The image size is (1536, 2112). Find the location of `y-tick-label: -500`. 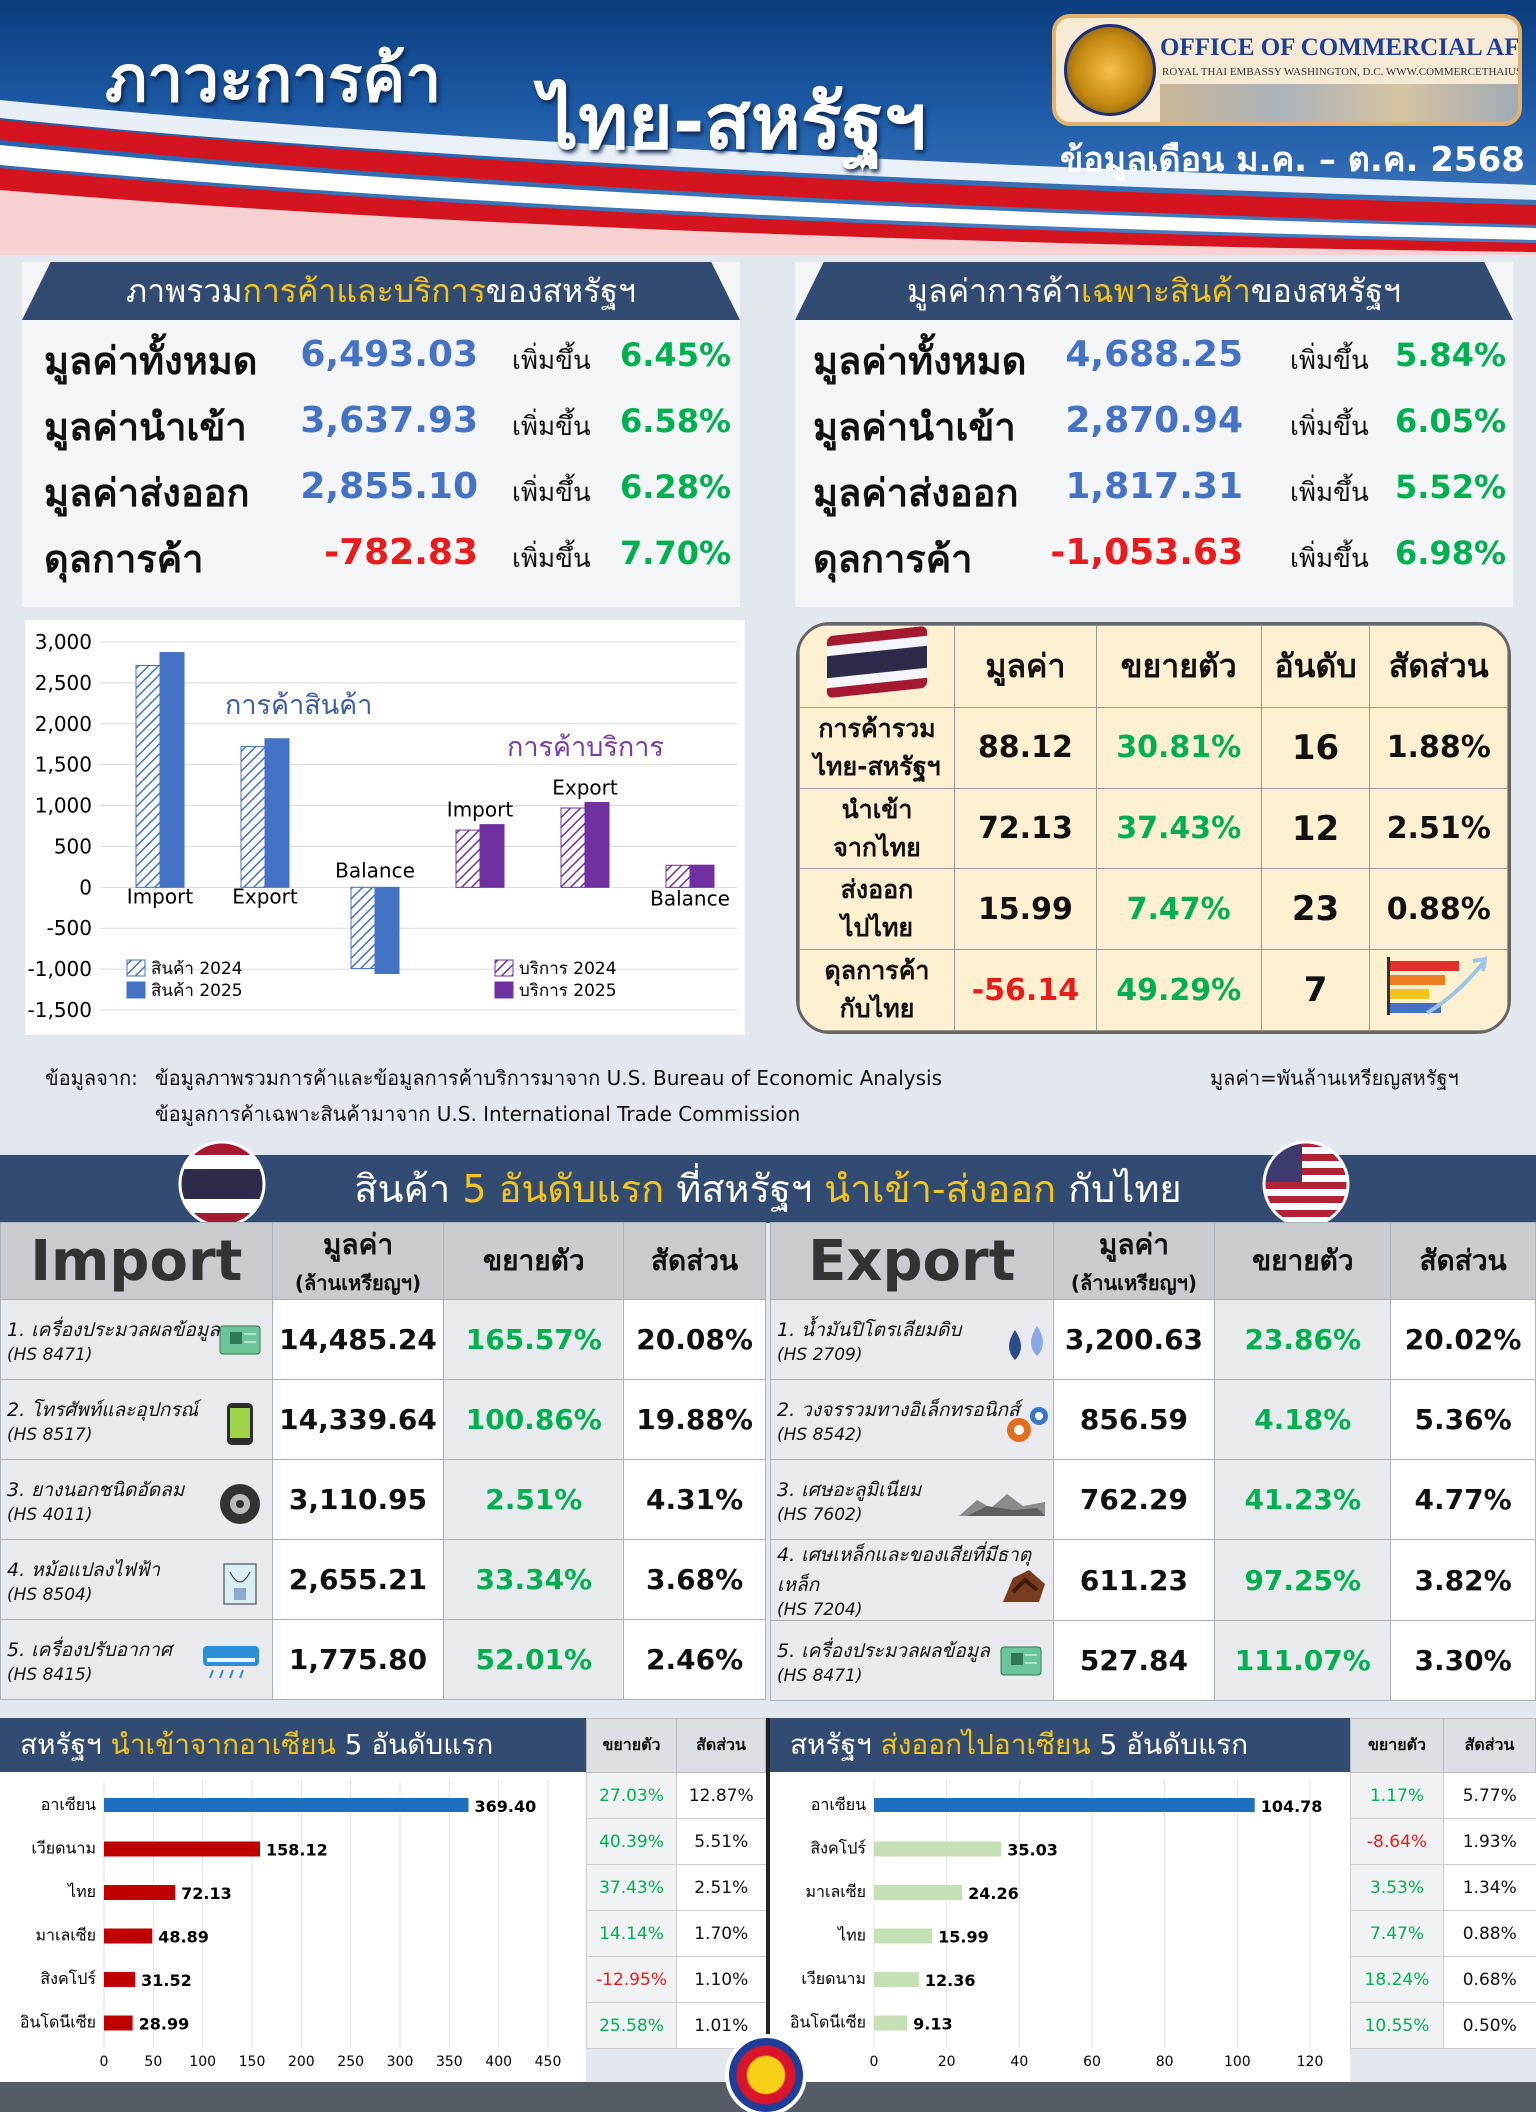

y-tick-label: -500 is located at coordinates (69, 928).